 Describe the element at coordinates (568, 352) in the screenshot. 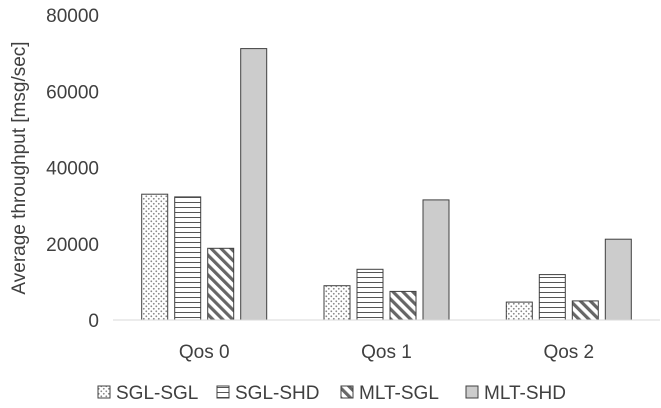

I see `x-tick-label: Qos 2` at that location.